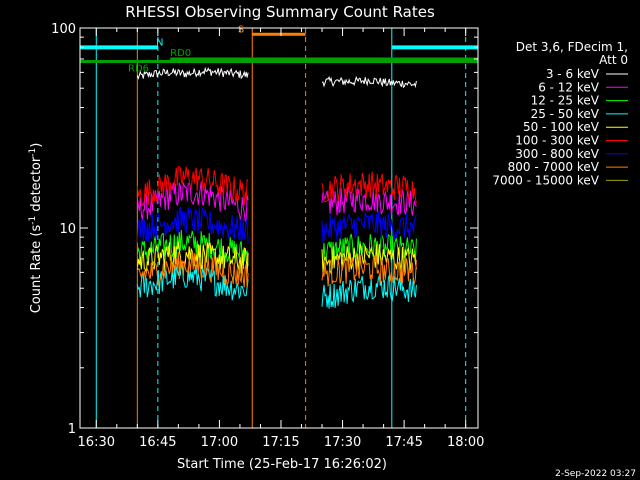 Image resolution: width=640 pixels, height=480 pixels. I want to click on legend-title-line-2: Att 0, so click(613, 60).